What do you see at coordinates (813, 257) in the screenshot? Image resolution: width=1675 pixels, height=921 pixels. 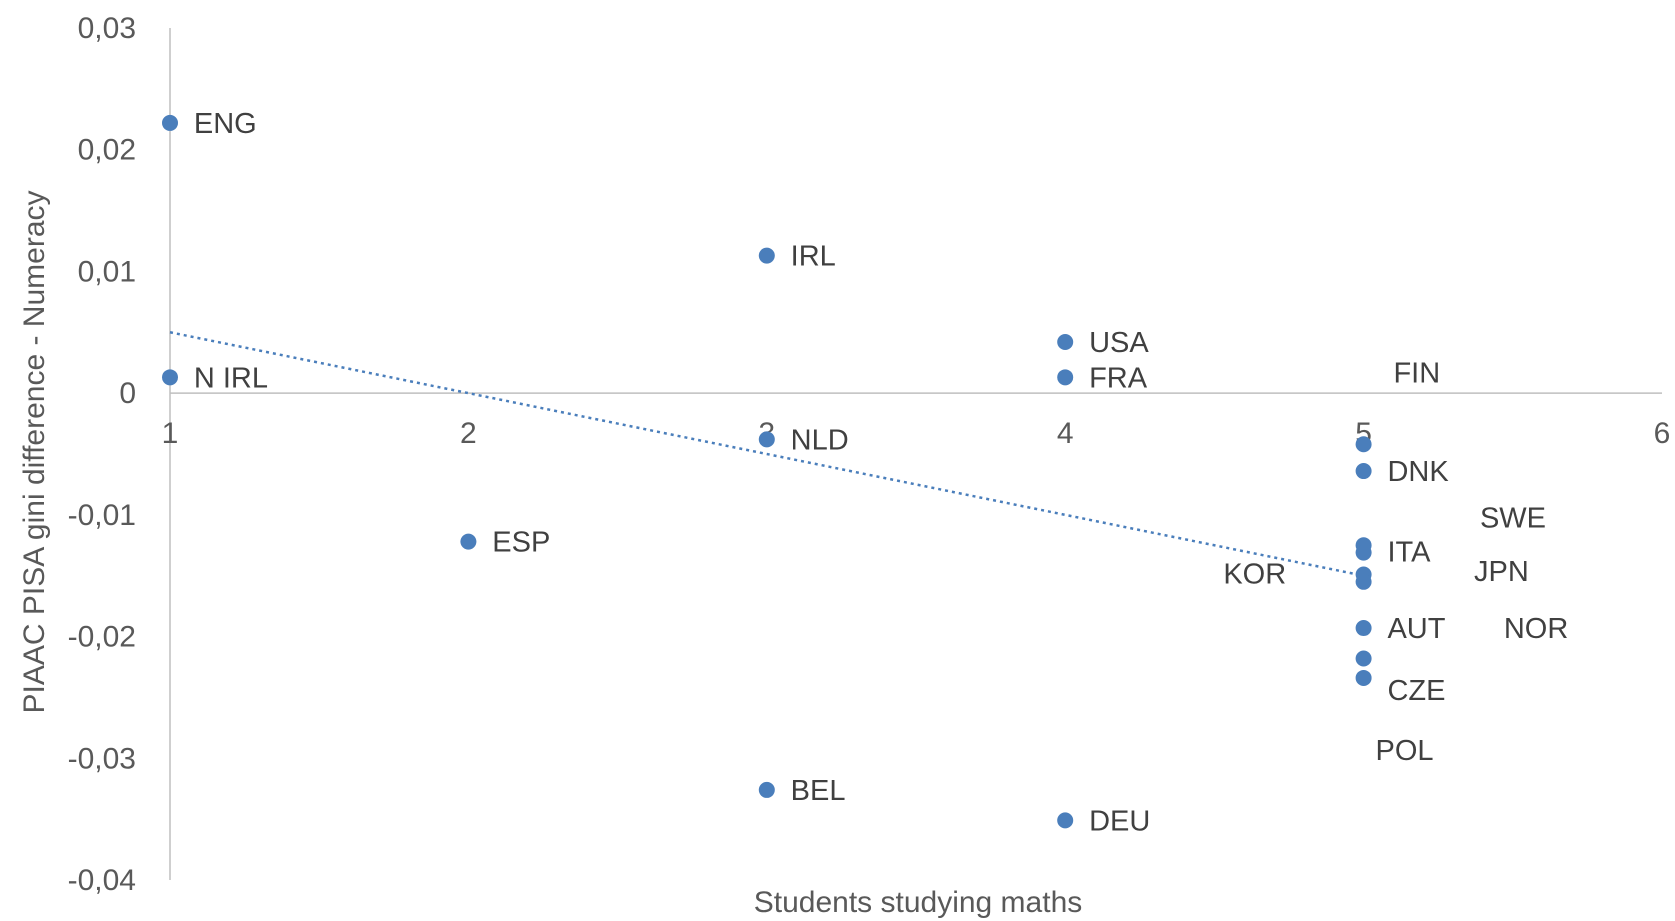 I see `point-label: IRL` at bounding box center [813, 257].